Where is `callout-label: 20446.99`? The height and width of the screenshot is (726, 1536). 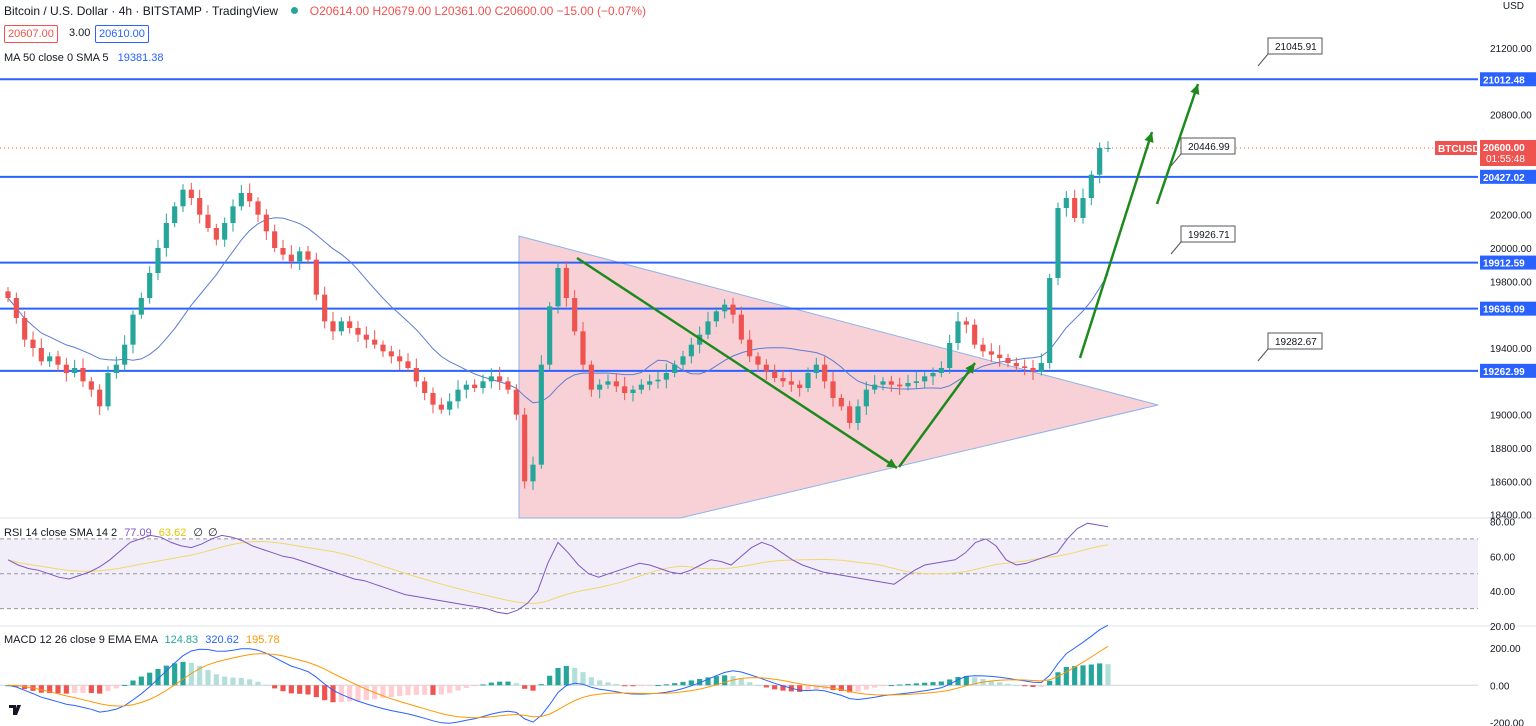
callout-label: 20446.99 is located at coordinates (1209, 147).